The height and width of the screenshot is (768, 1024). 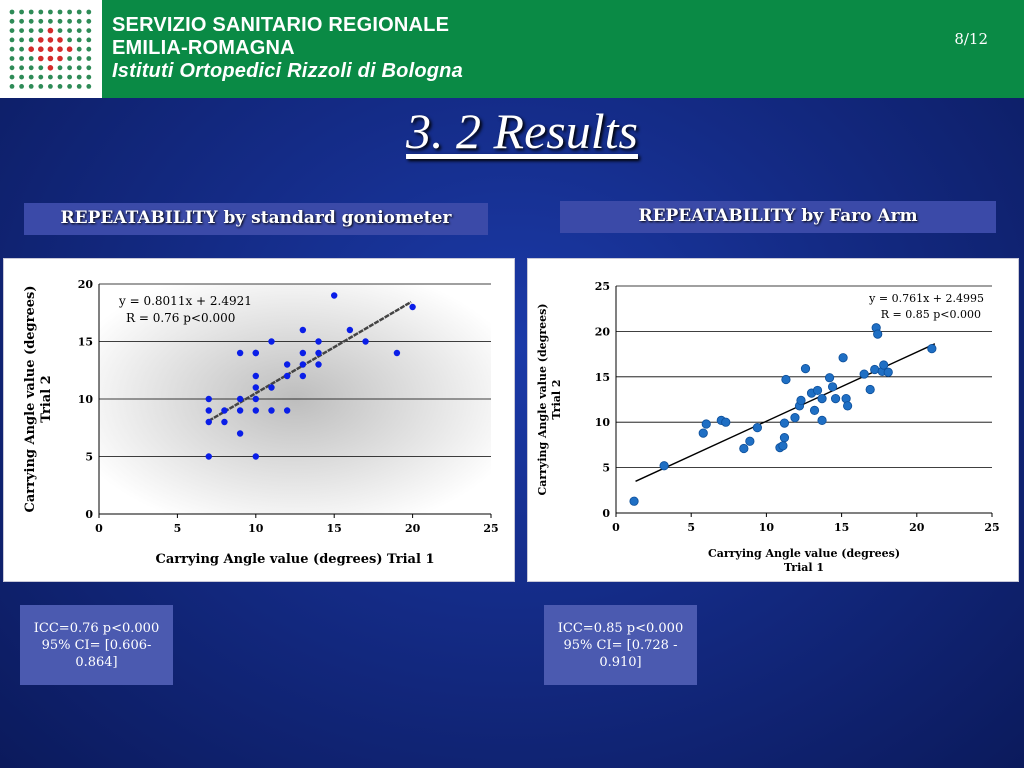 What do you see at coordinates (287, 71) in the screenshot?
I see `header-line-3: Istituti Ortopedici Rizzoli di Bologna` at bounding box center [287, 71].